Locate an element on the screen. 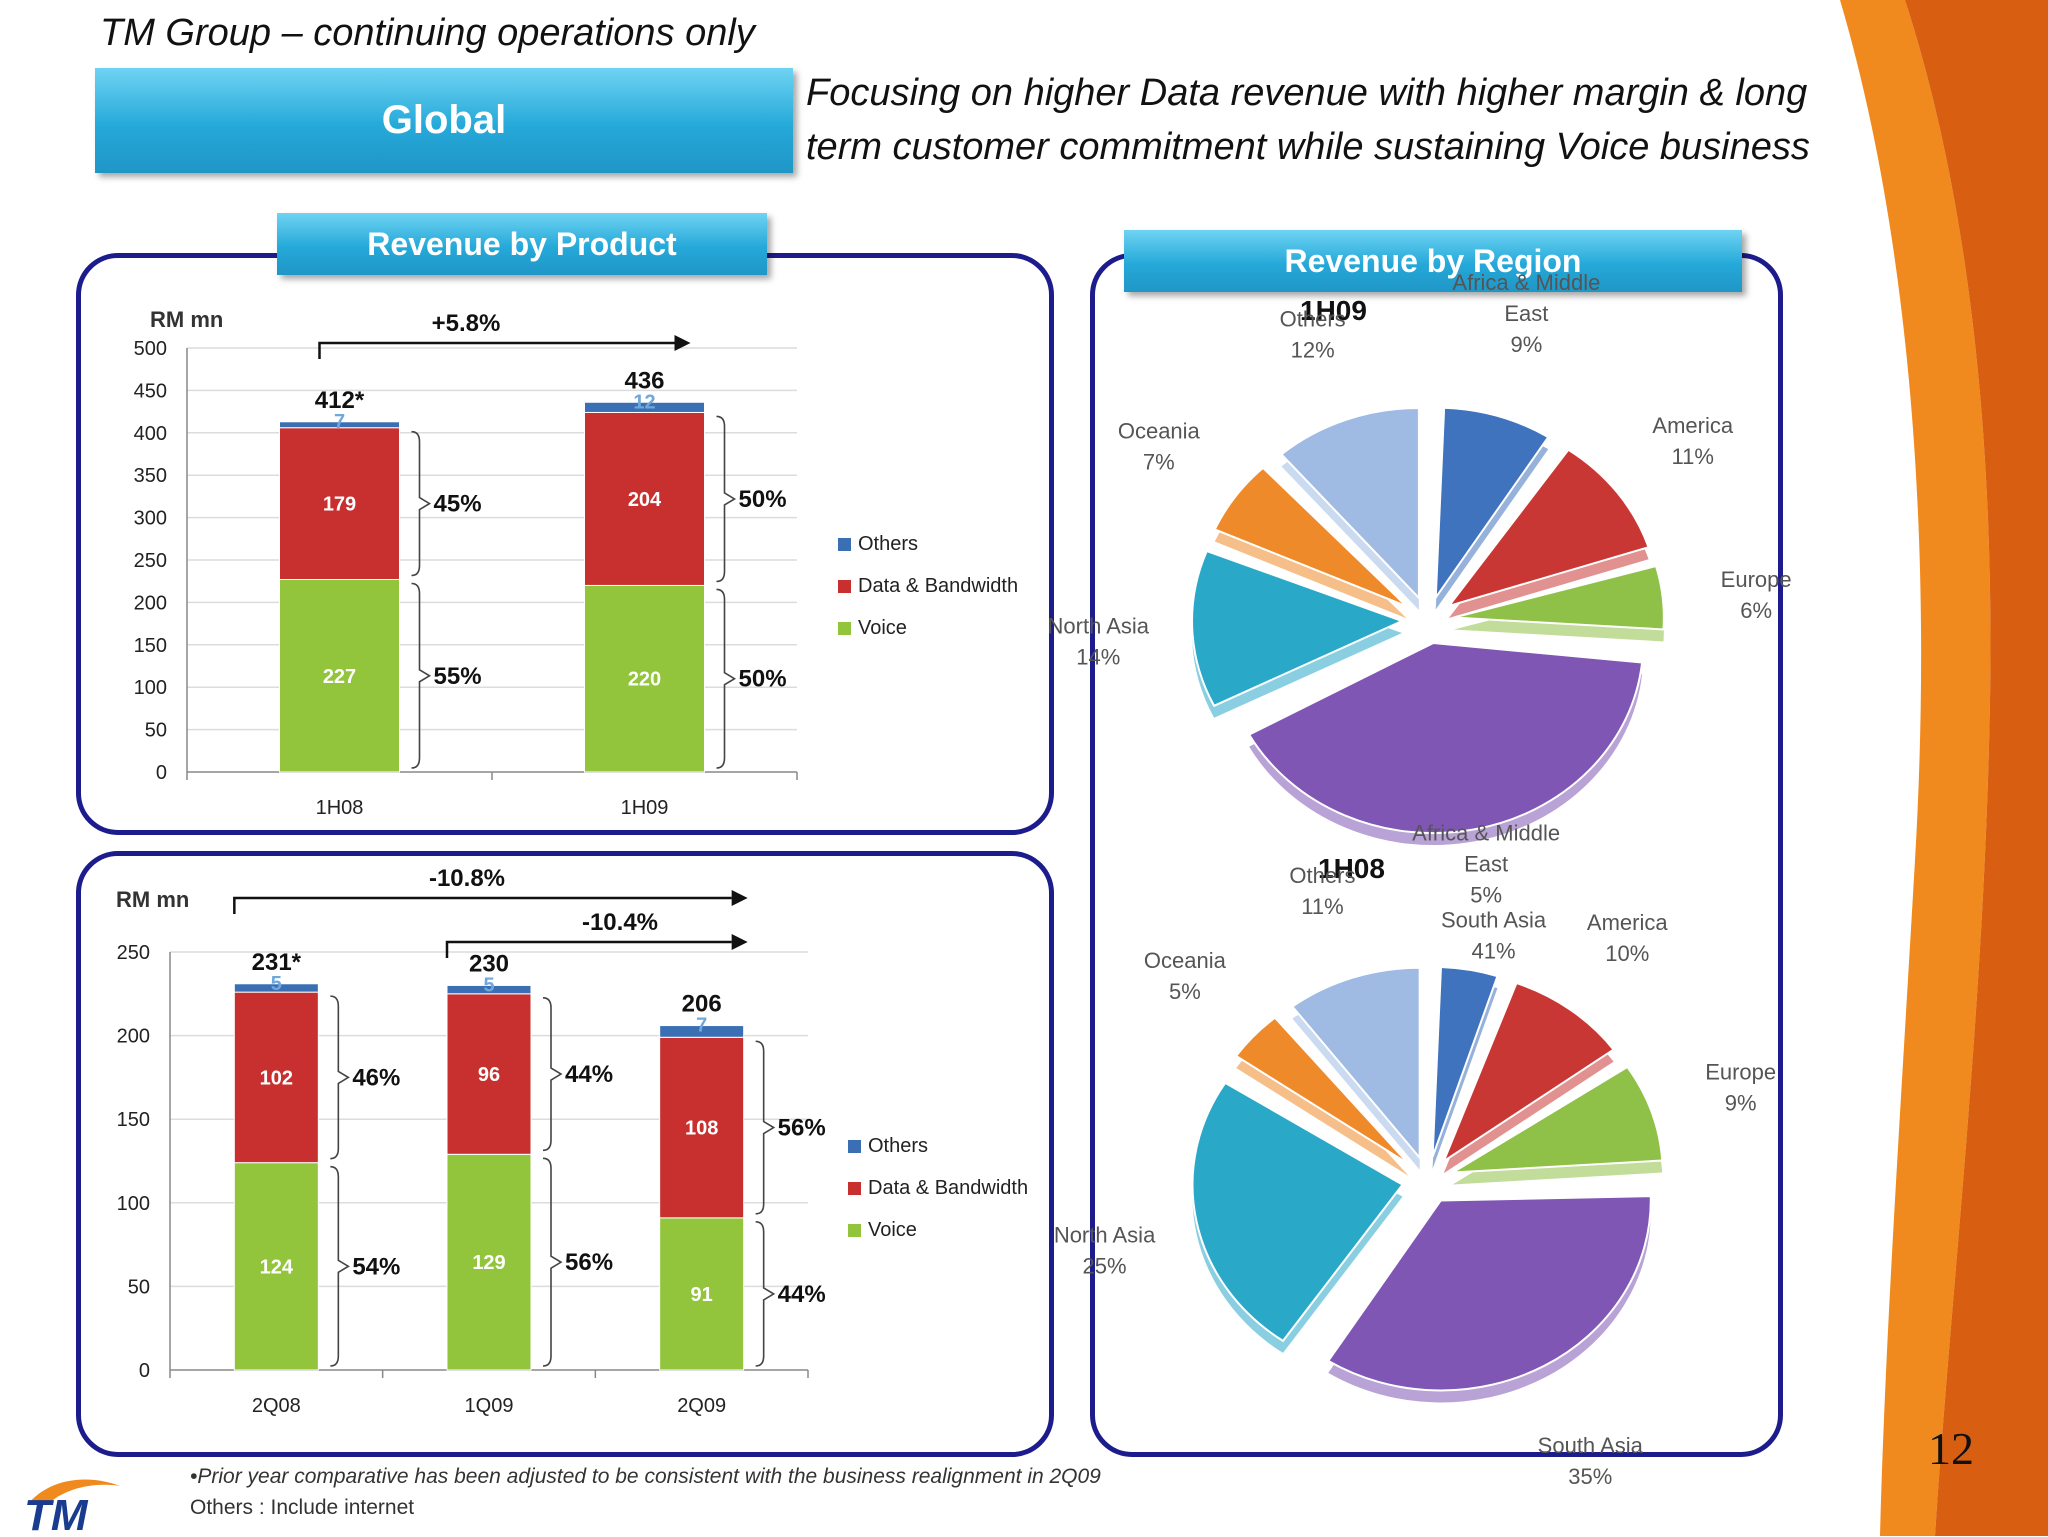  revenue-by-region-banner: Revenue by Region is located at coordinates (1433, 261).